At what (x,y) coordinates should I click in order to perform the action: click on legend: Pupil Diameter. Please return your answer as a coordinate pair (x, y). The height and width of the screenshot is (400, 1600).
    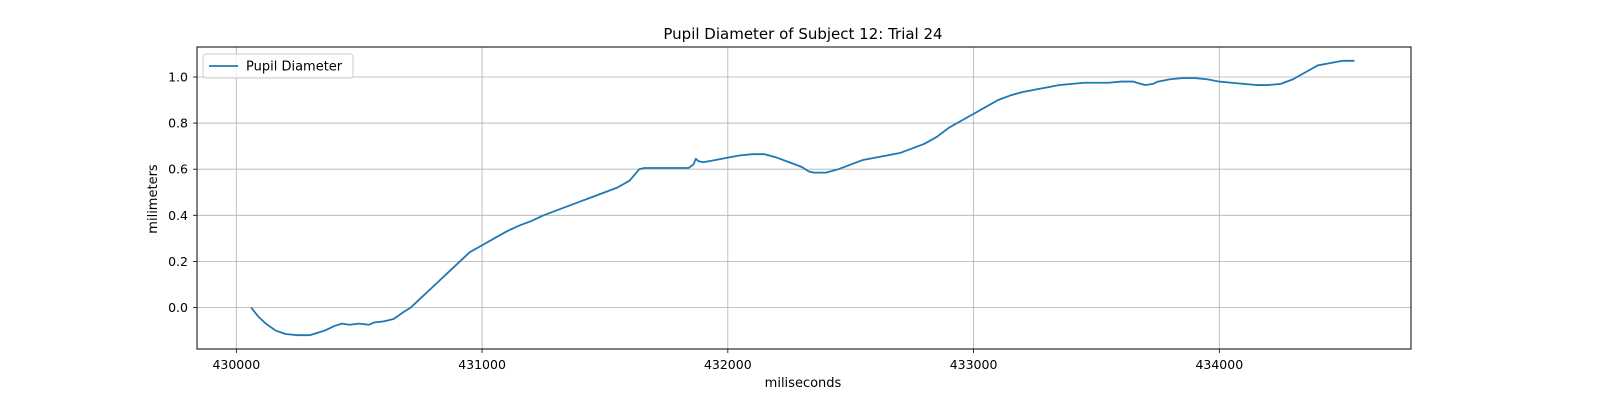
    Looking at the image, I should click on (278, 66).